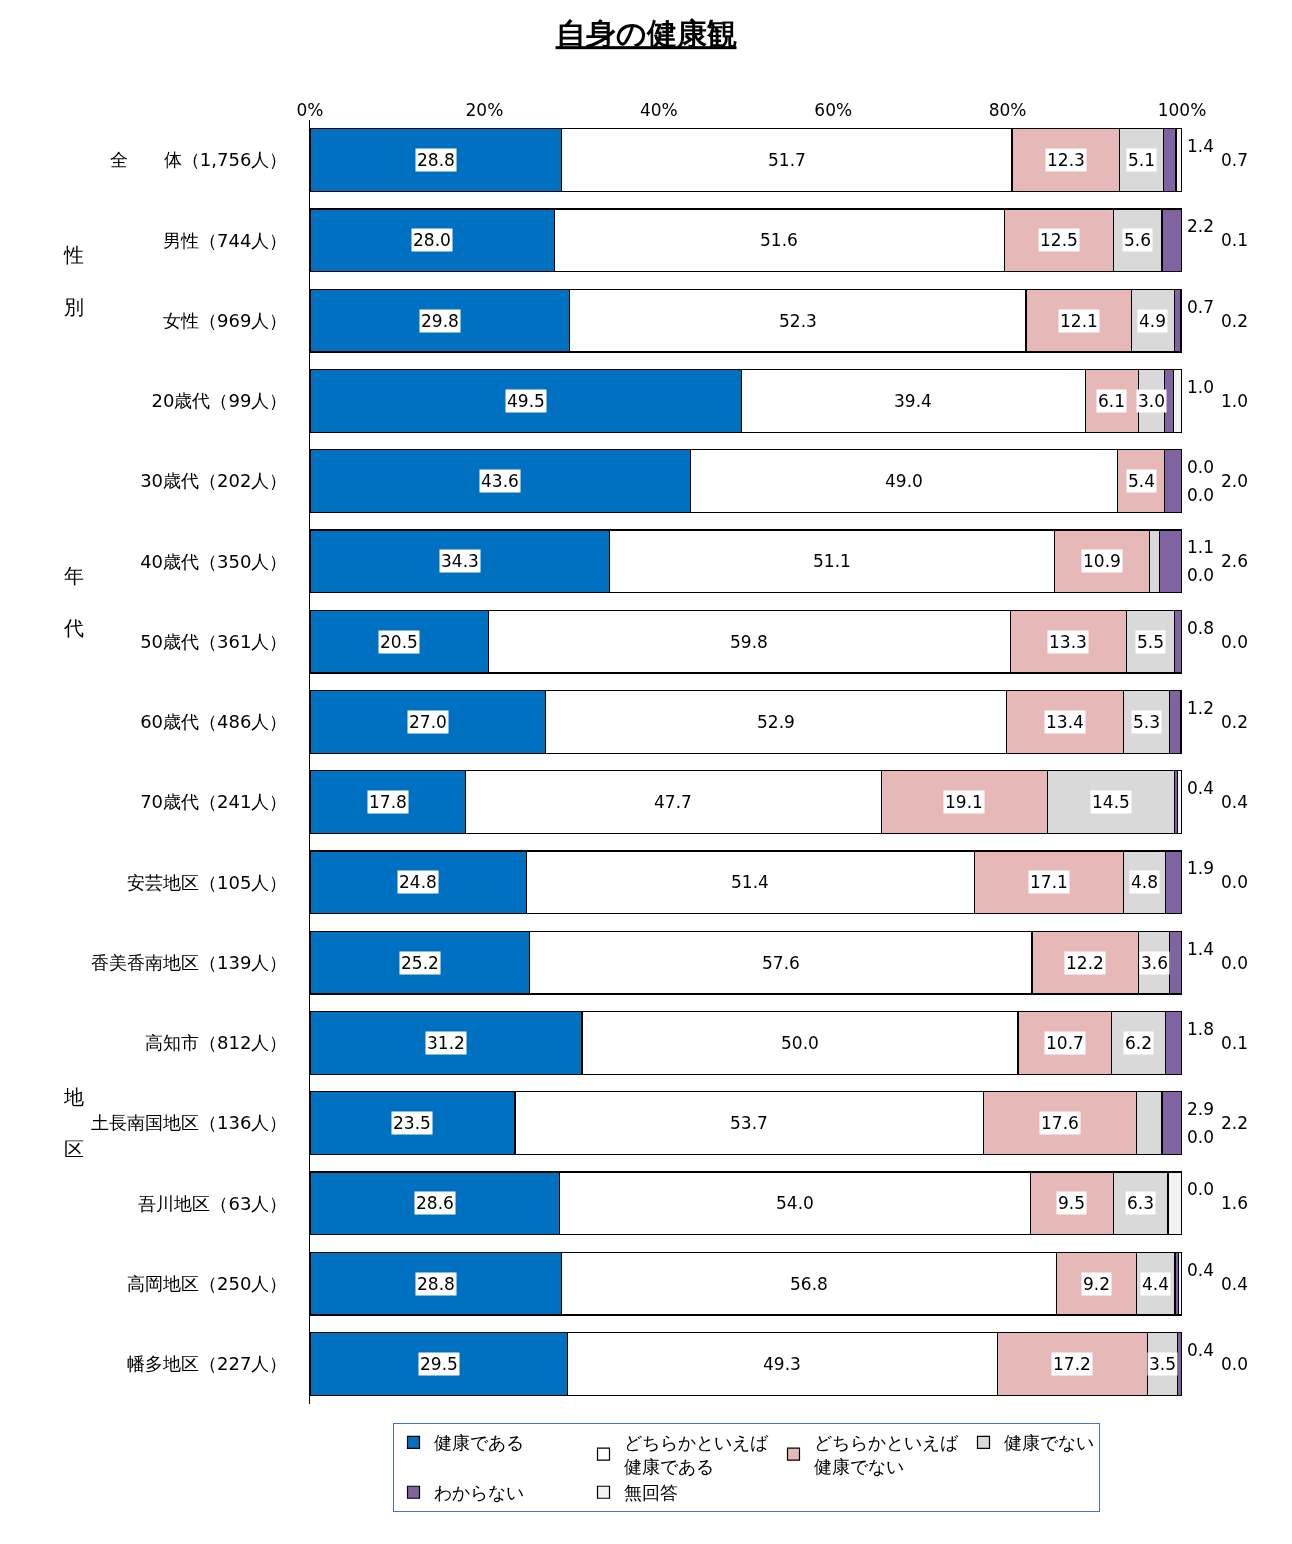 The width and height of the screenshot is (1292, 1544). I want to click on data-label: 10.9, so click(1102, 561).